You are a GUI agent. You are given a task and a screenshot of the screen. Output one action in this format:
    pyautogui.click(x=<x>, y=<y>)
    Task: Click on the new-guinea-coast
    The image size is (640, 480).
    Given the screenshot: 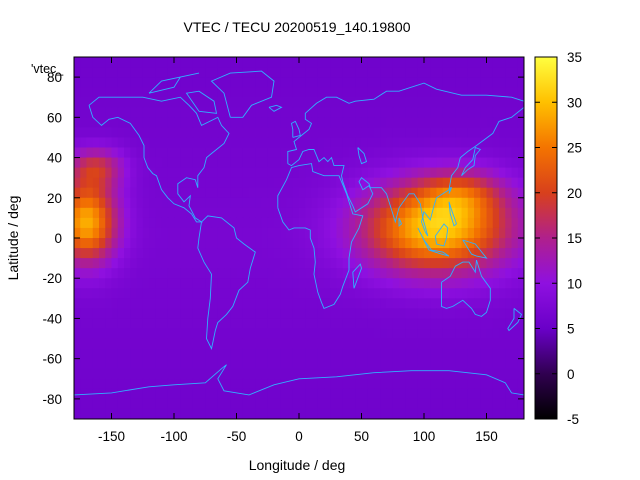 What is the action you would take?
    pyautogui.click(x=475, y=249)
    